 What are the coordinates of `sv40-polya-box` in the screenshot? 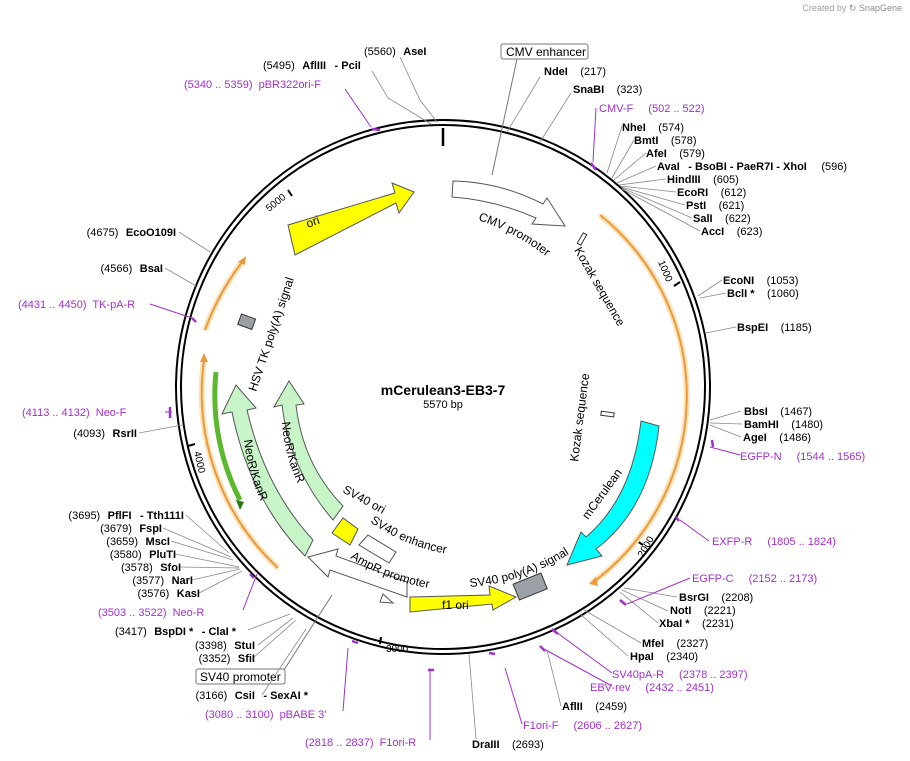 It's located at (530, 586).